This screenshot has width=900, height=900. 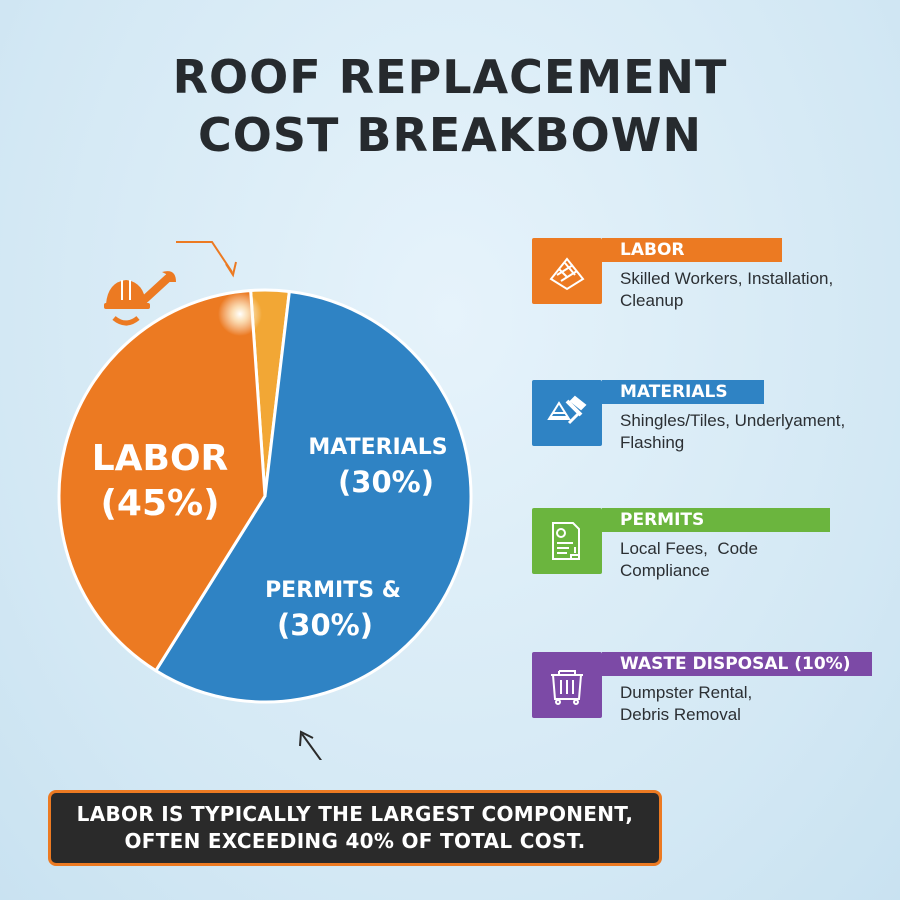 What do you see at coordinates (355, 841) in the screenshot?
I see `footer-line-2: OFTEN EXCEEDING 40% OF TOTAL COST.` at bounding box center [355, 841].